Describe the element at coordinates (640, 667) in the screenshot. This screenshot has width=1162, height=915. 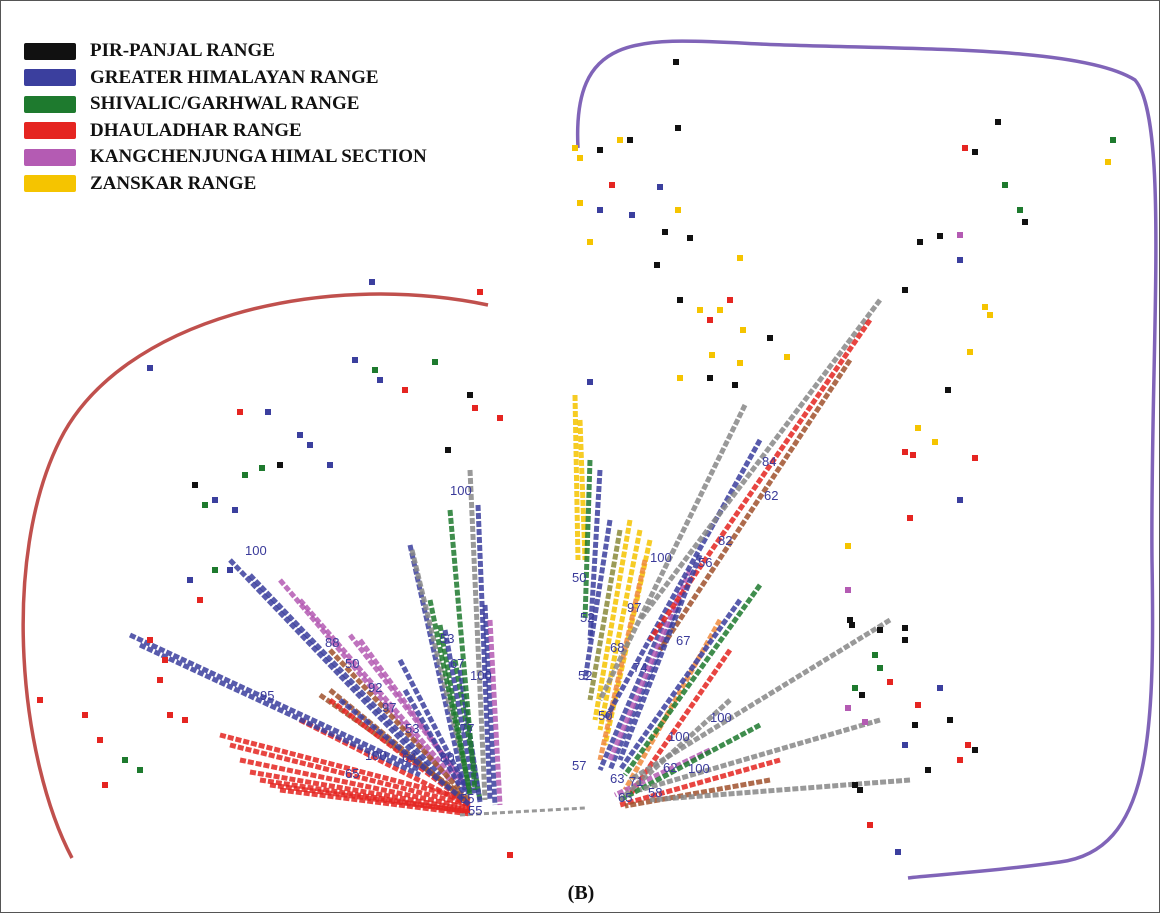
I see `bootstrap-label-25: 74` at that location.